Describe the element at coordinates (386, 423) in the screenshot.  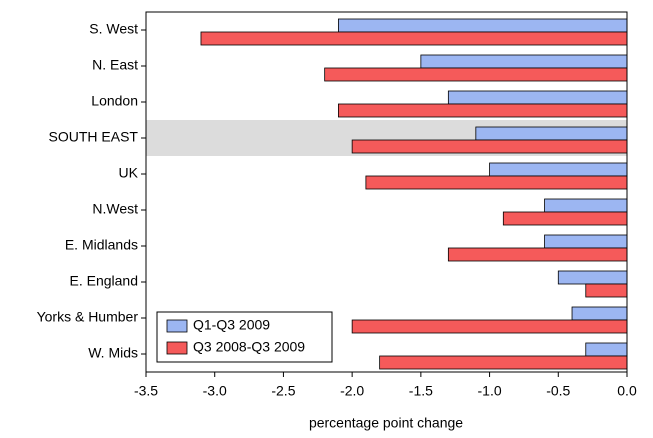
I see `x-axis-label: percentage point change` at that location.